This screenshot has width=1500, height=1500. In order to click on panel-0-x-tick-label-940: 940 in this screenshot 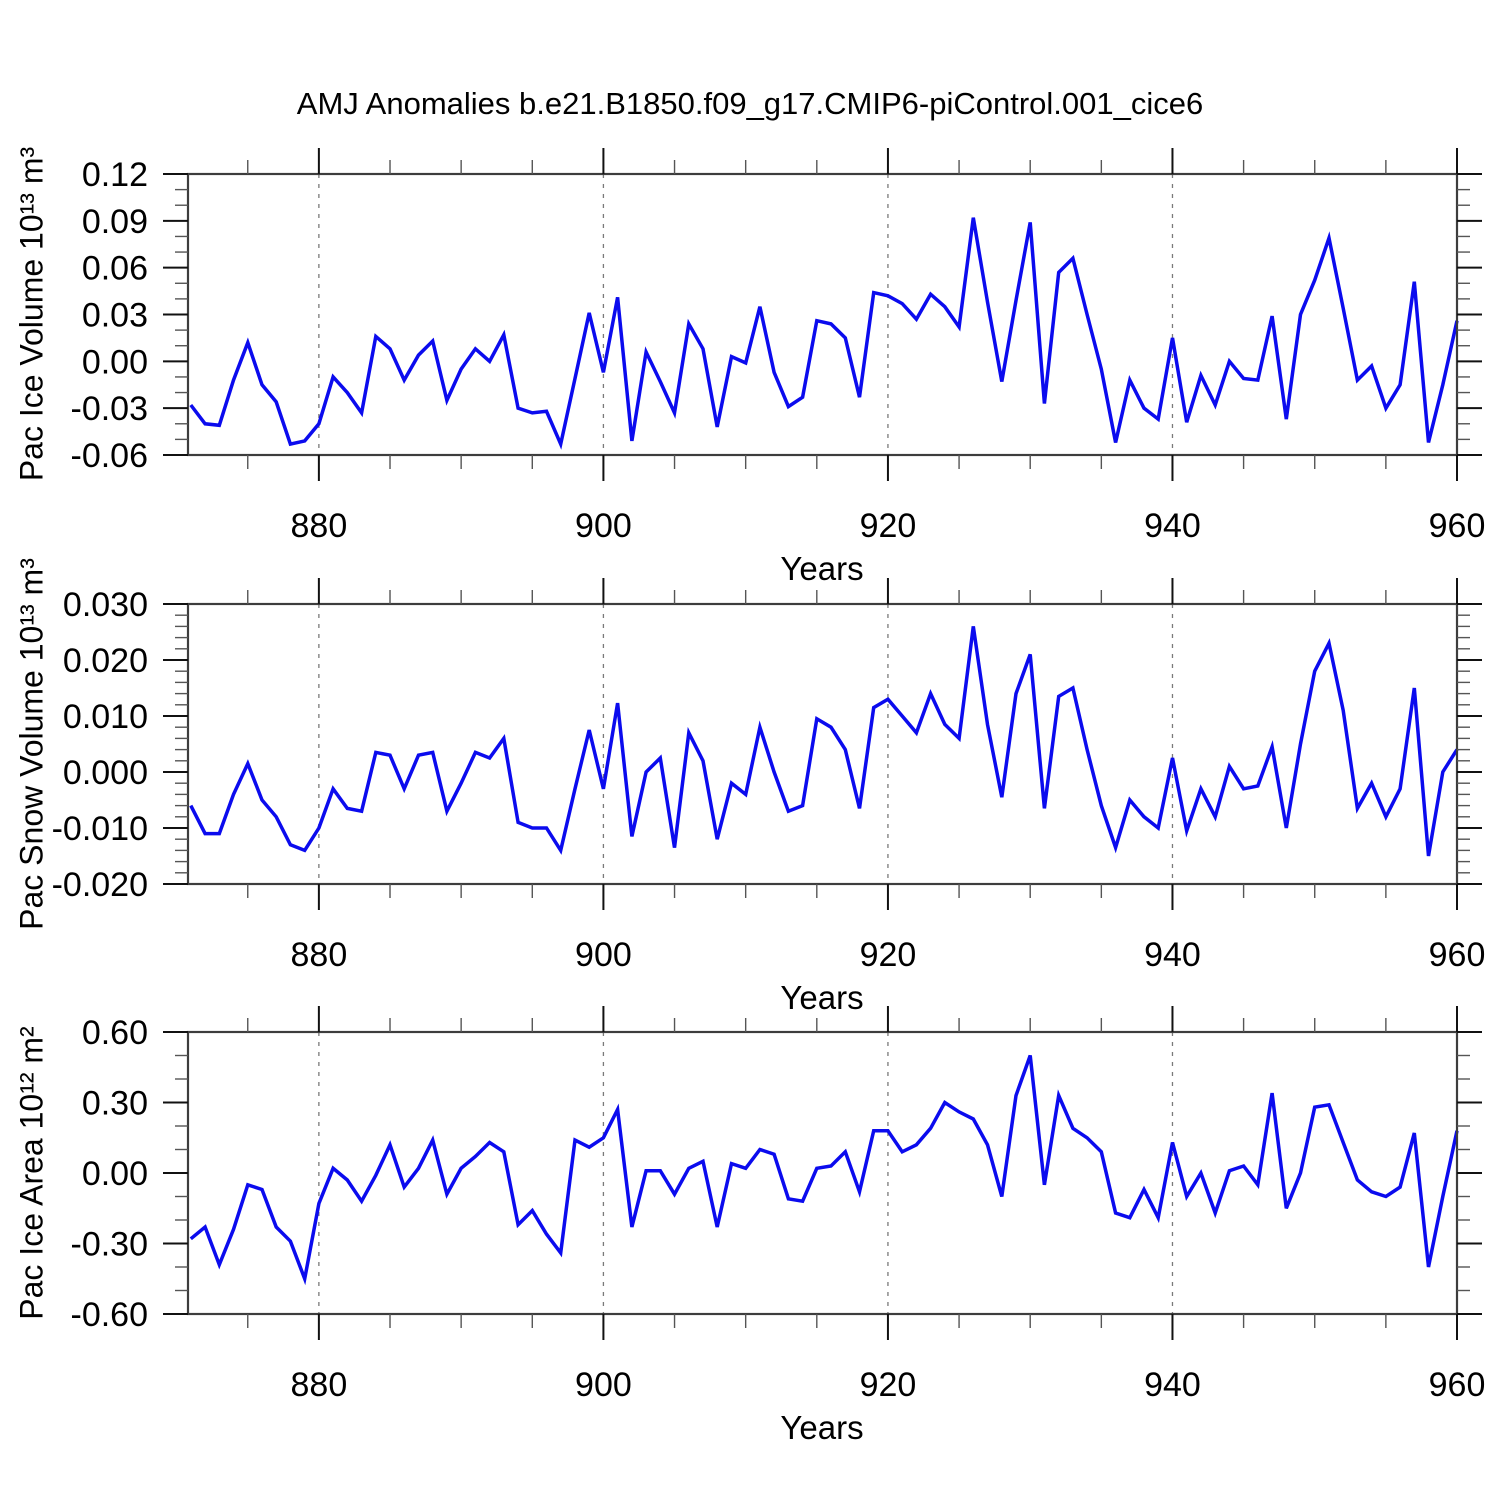, I will do `click(1172, 526)`.